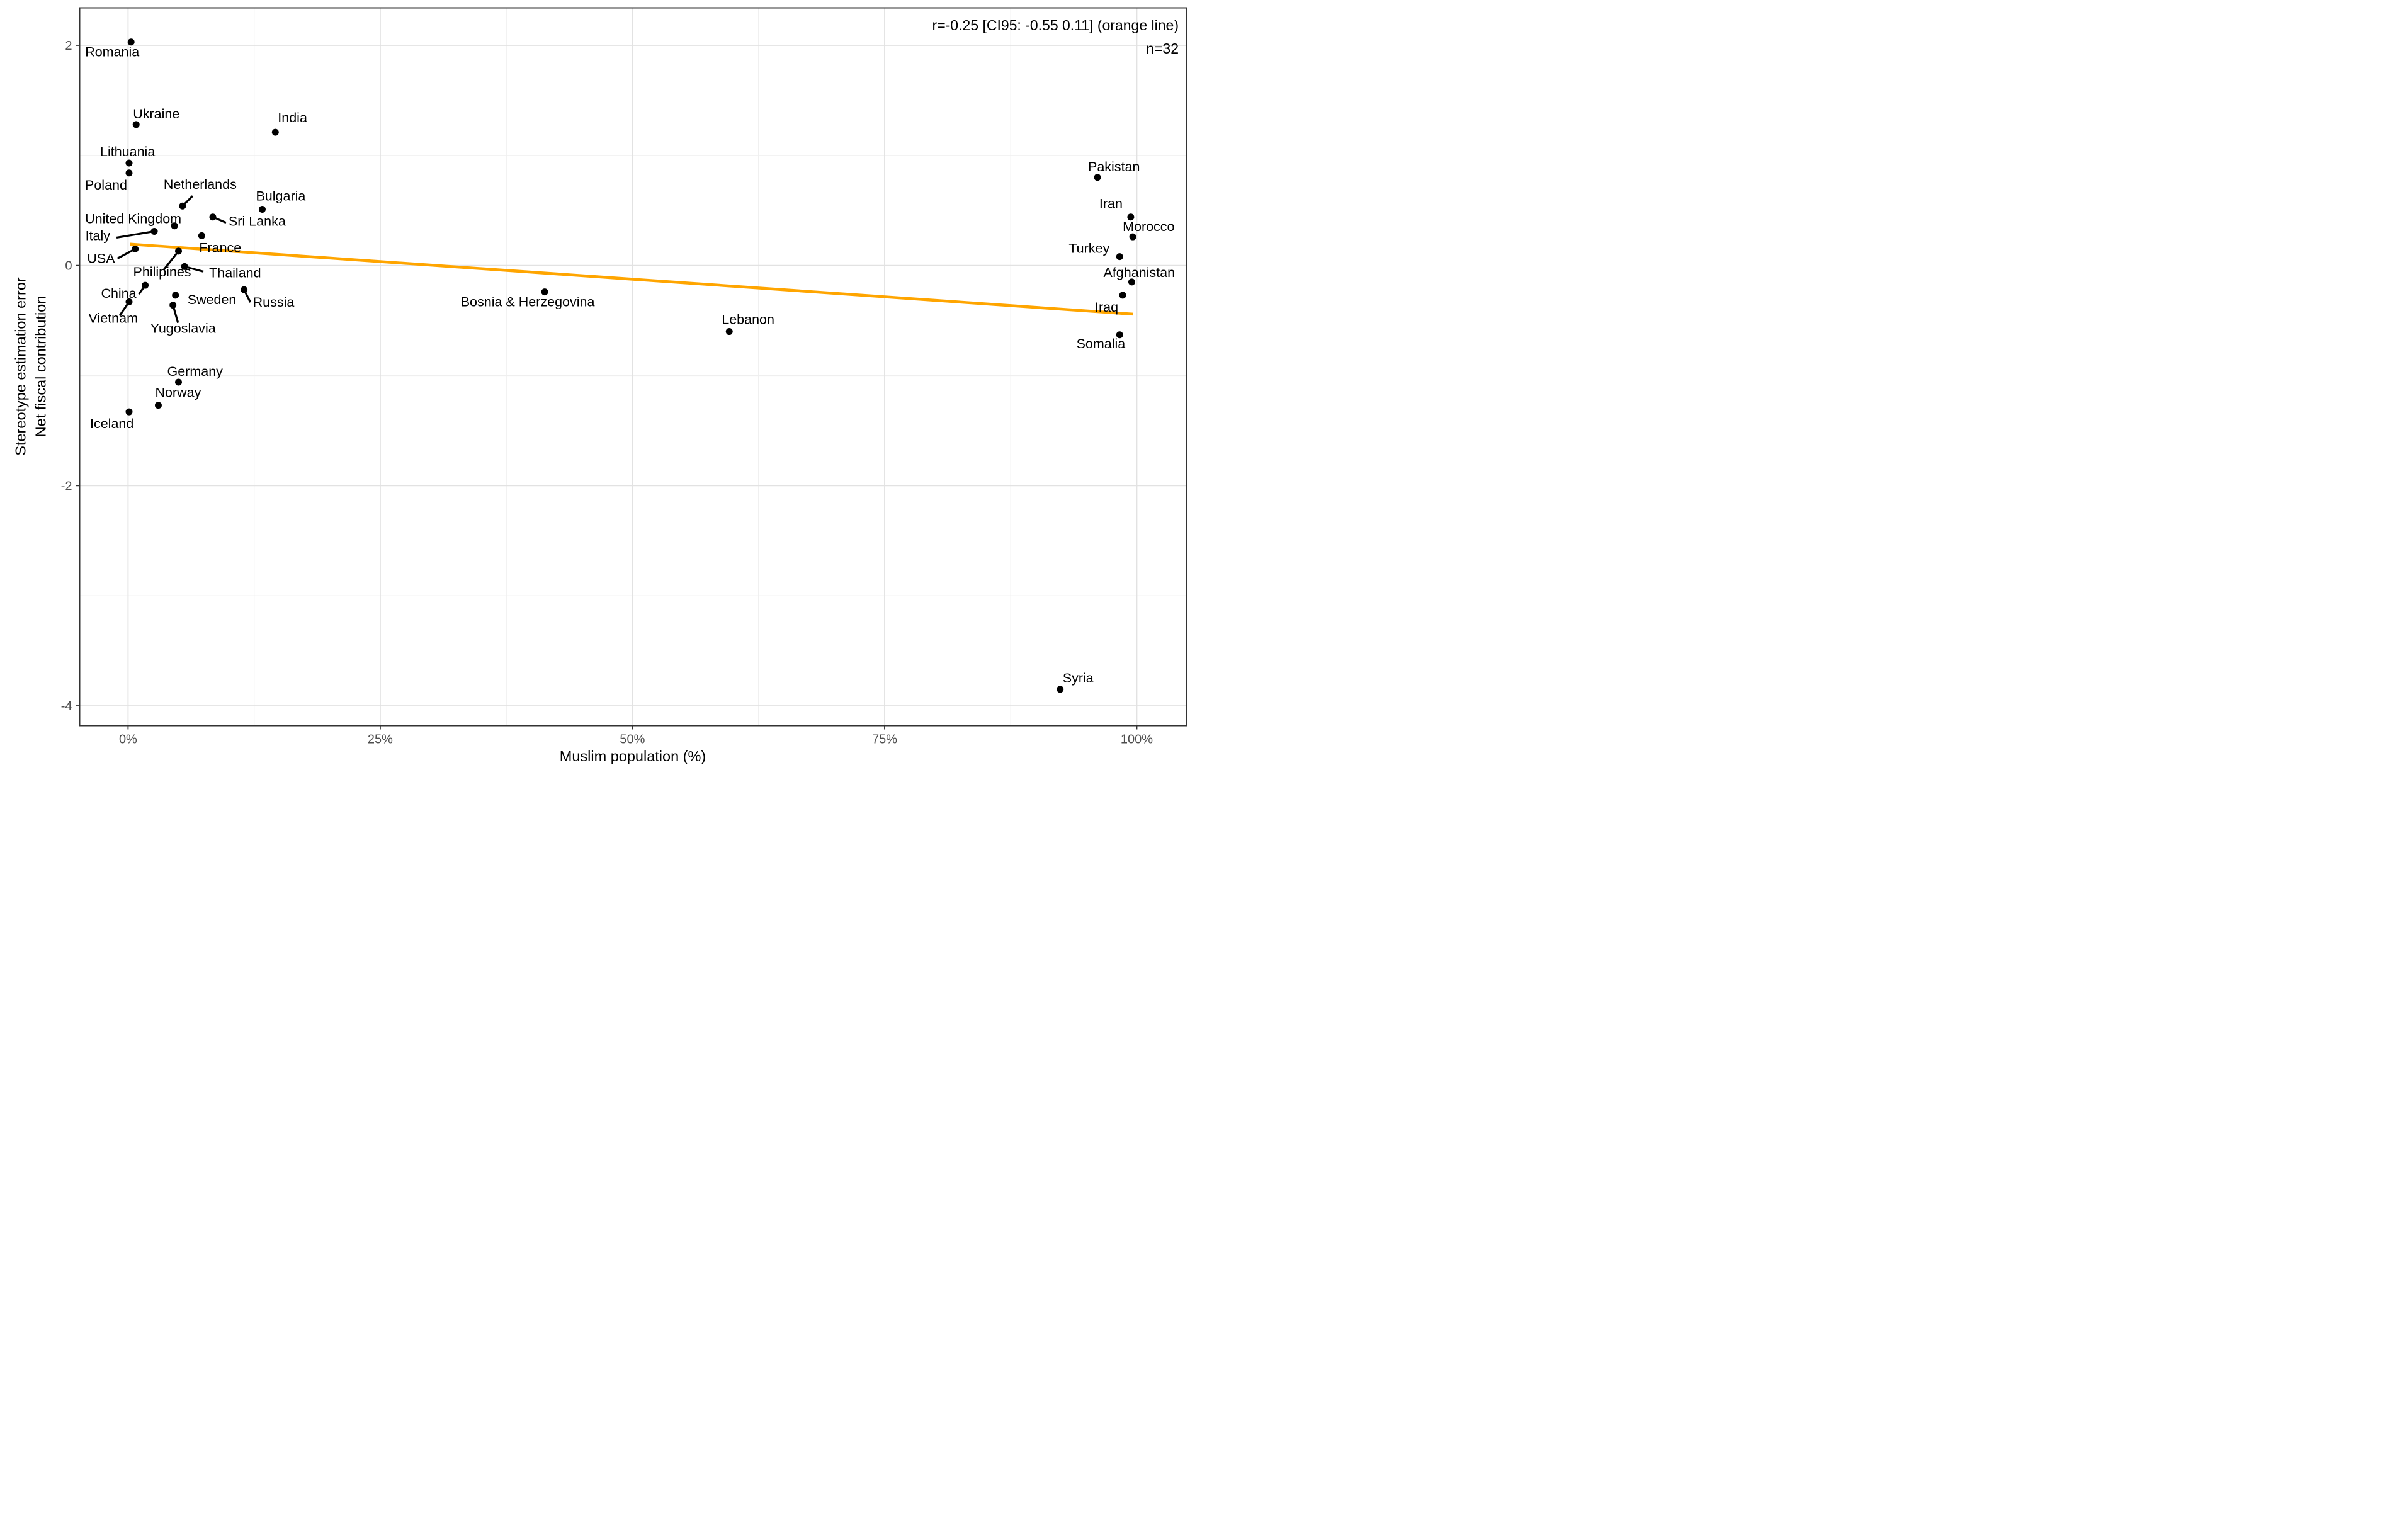 The height and width of the screenshot is (1540, 2385). What do you see at coordinates (235, 272) in the screenshot?
I see `data-point-label: Thailand` at bounding box center [235, 272].